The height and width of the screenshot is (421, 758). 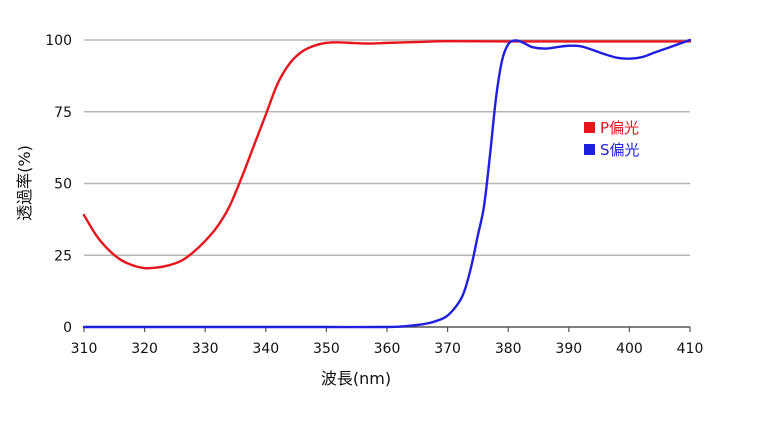 I want to click on x-tick-label: 360, so click(x=387, y=349).